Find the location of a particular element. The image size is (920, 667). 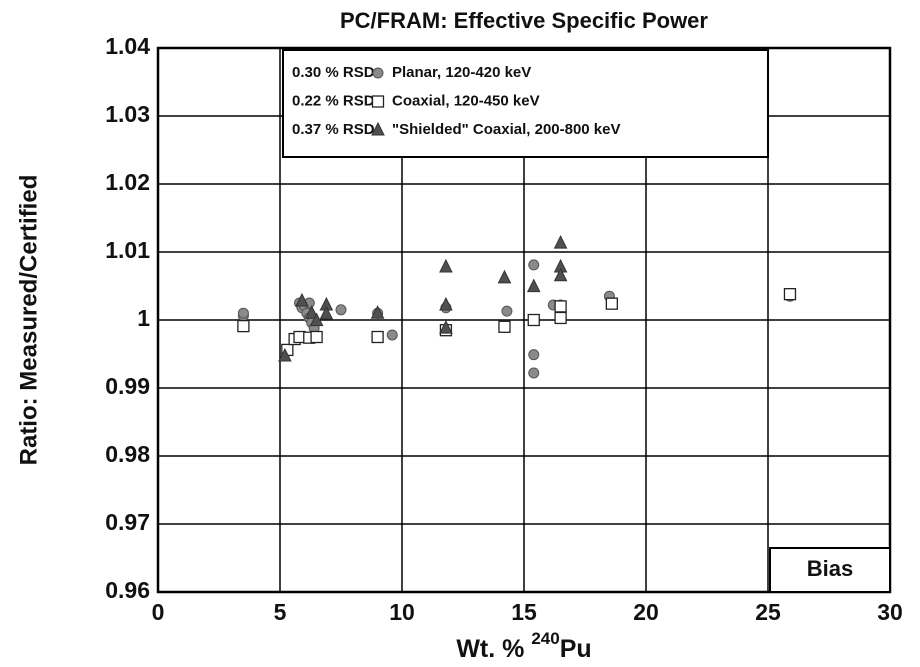

x-tick-label: 30 is located at coordinates (890, 612).